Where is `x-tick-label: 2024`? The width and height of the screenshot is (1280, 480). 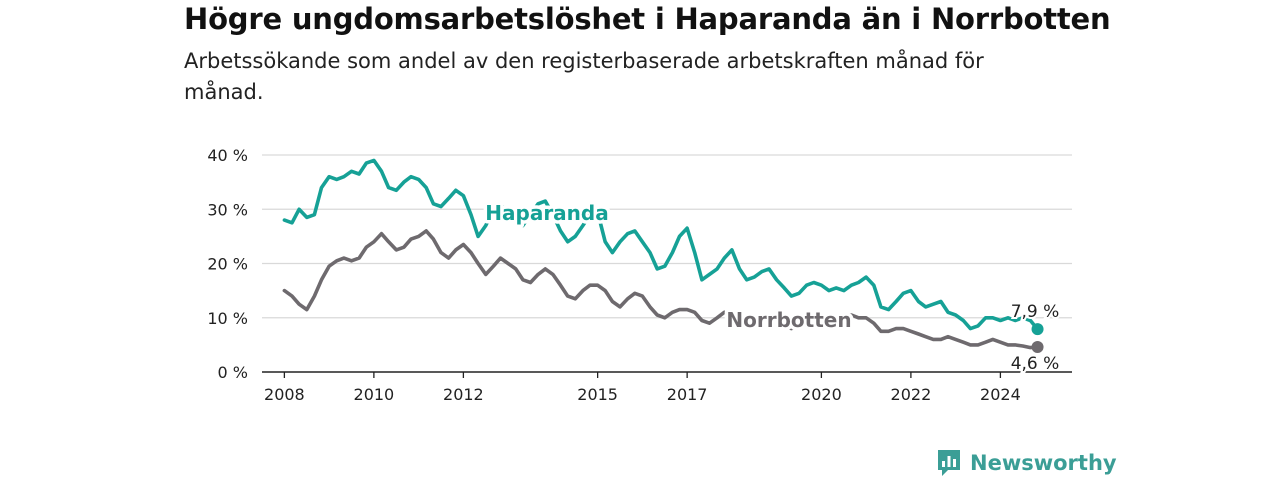
x-tick-label: 2024 is located at coordinates (1000, 394).